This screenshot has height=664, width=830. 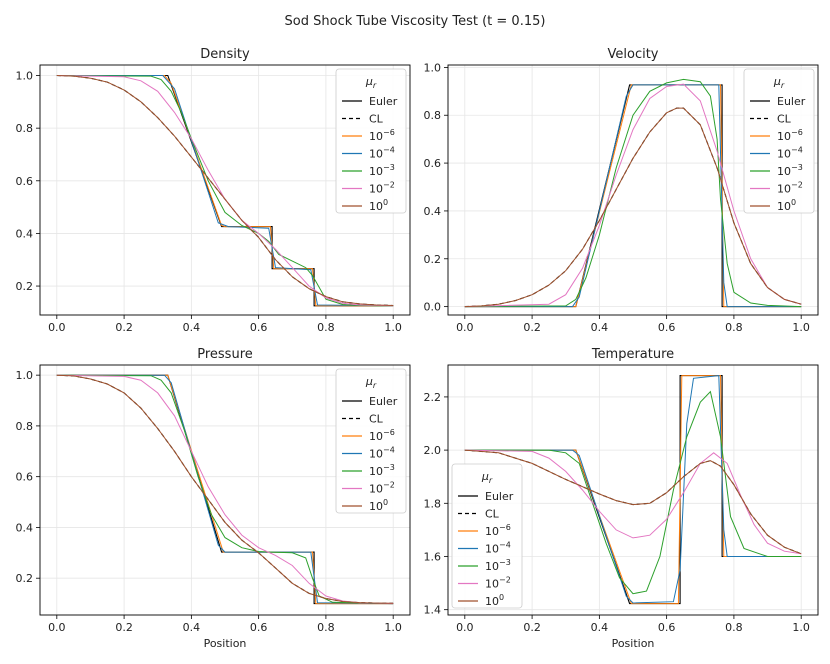 I want to click on y-tick-label: 0.0, so click(x=433, y=307).